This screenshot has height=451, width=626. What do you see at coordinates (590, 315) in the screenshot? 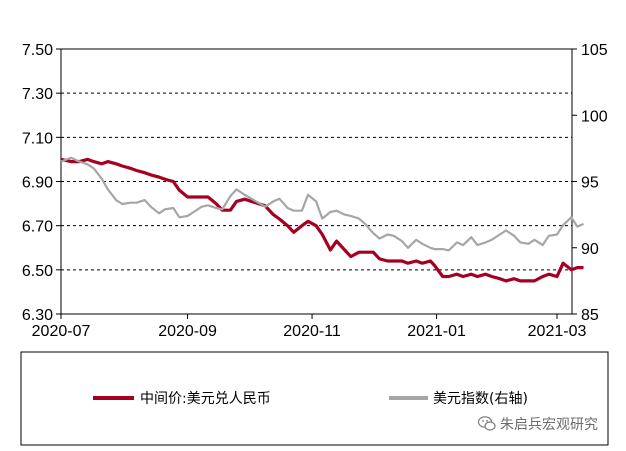
I see `right-tick-label: 85` at bounding box center [590, 315].